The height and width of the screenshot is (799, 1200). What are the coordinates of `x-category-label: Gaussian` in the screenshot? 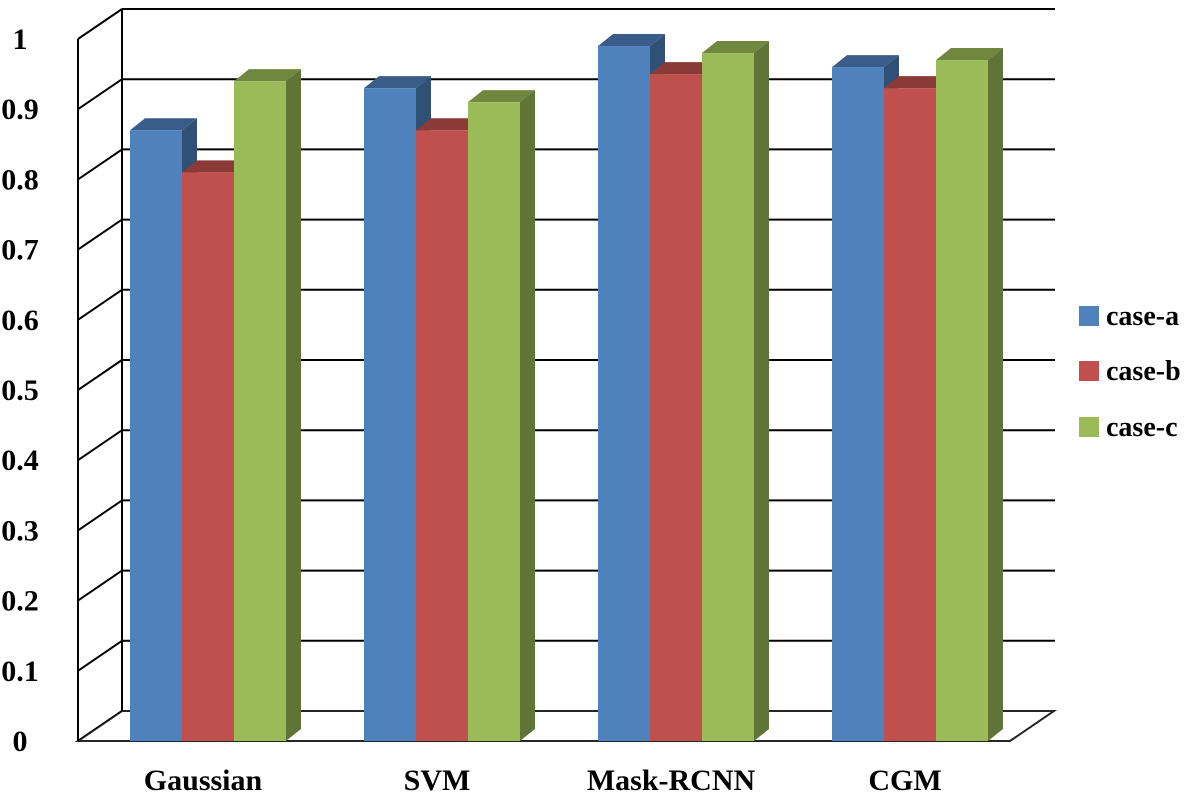 It's located at (203, 780).